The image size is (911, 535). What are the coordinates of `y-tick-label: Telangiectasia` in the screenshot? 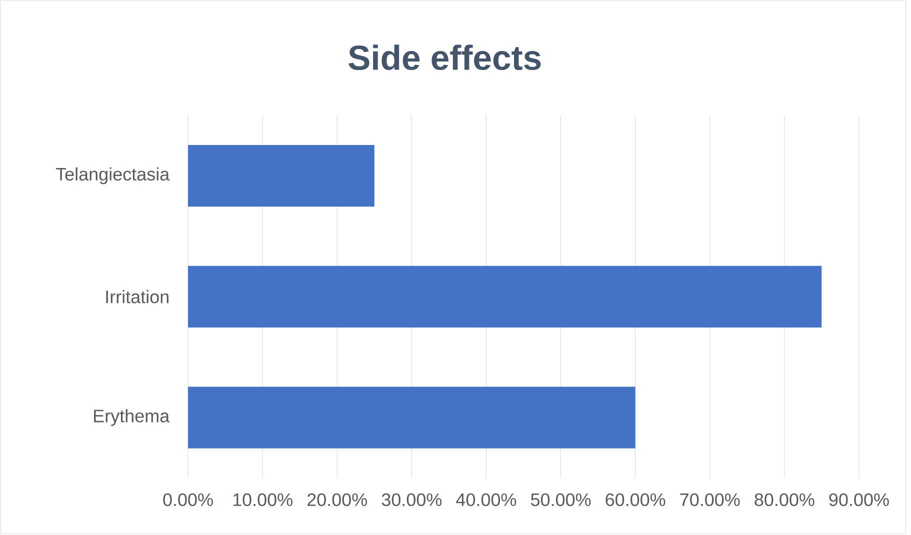 It's located at (113, 175).